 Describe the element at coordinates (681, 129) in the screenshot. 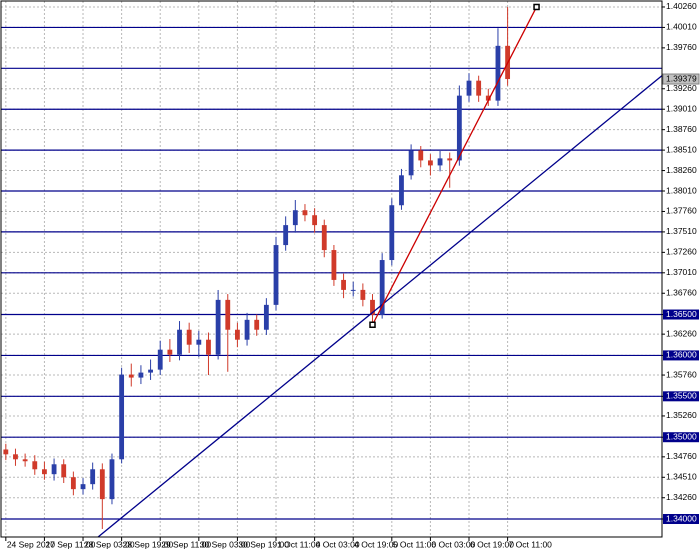

I see `y-tick-label: 1.38760` at that location.